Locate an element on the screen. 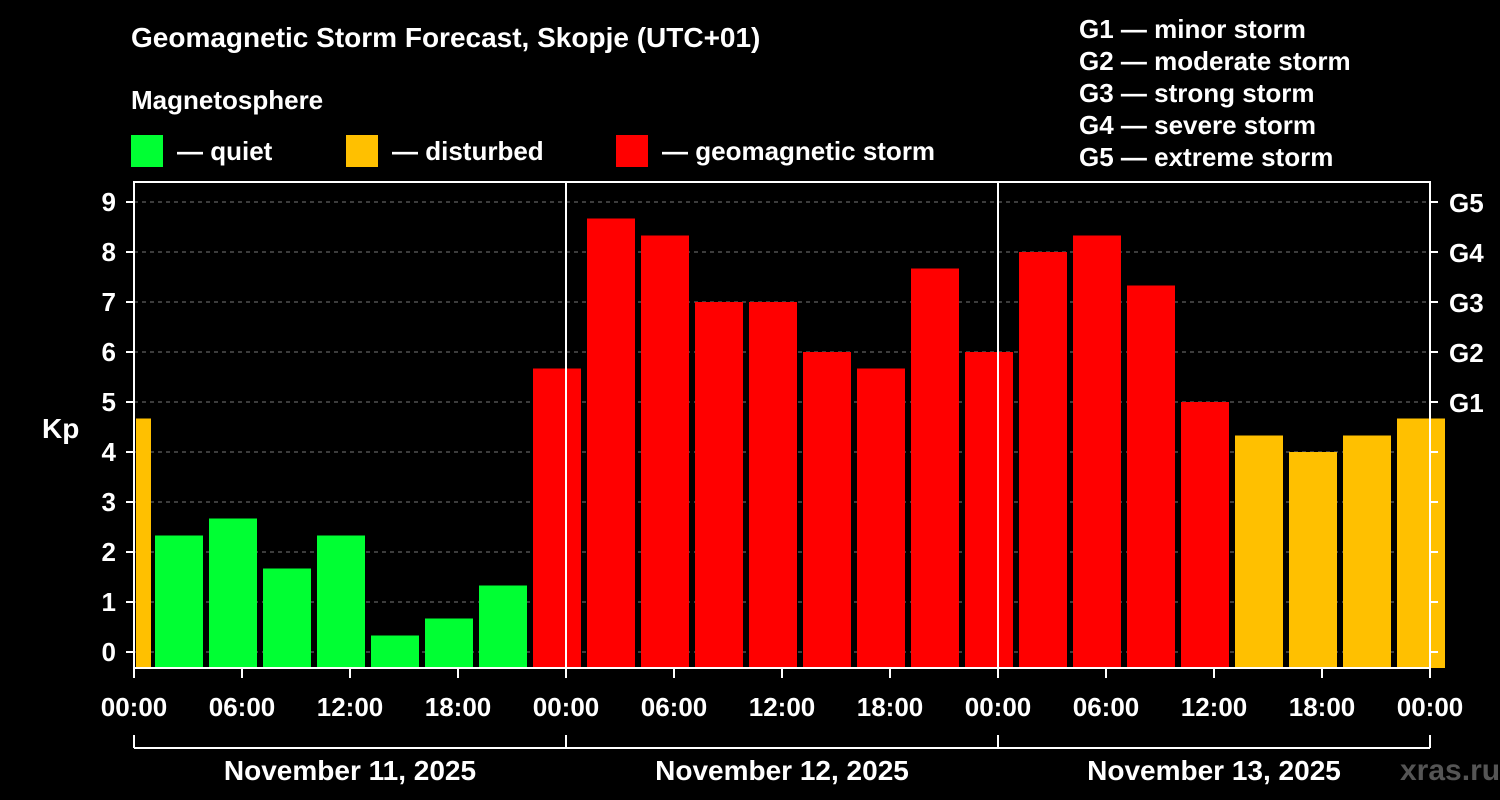  y-tick-label: 9 is located at coordinates (109, 202).